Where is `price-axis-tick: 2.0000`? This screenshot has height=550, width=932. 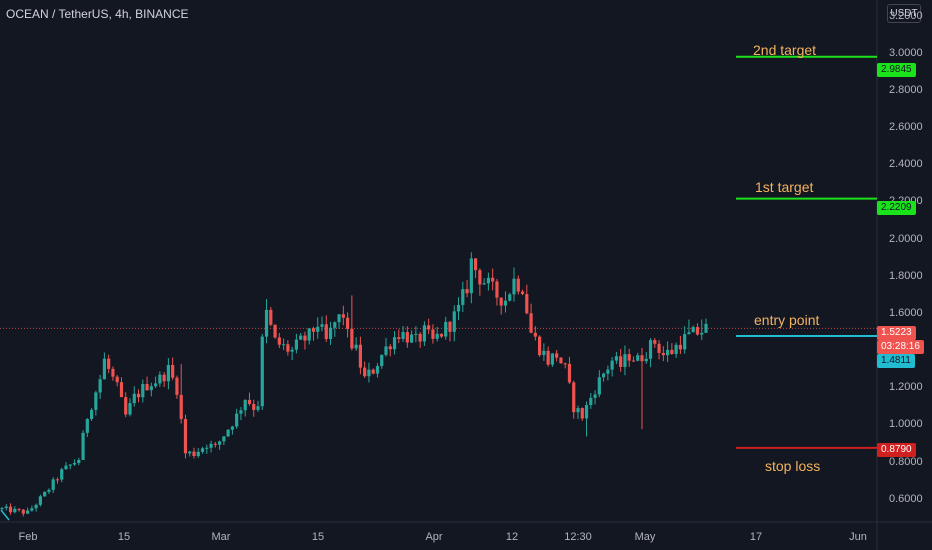 price-axis-tick: 2.0000 is located at coordinates (906, 238).